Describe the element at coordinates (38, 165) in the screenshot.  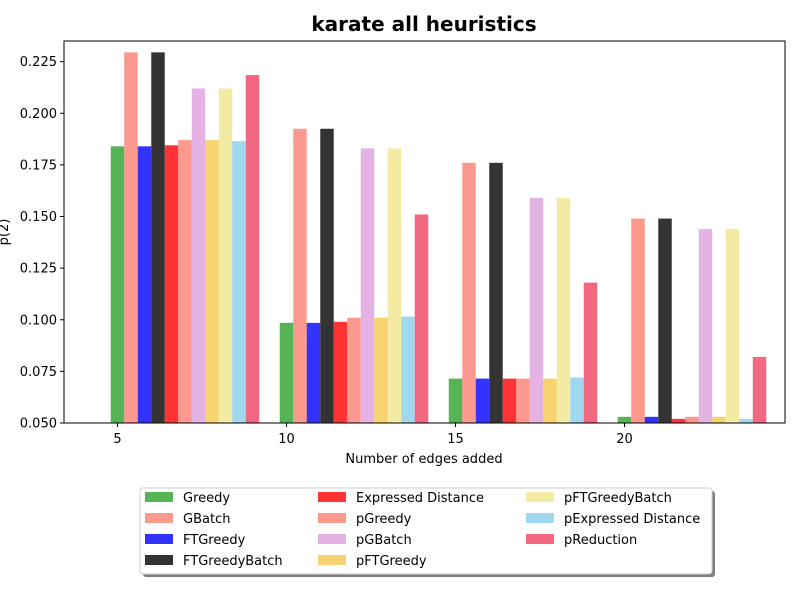
I see `y-tick-label: 0.175` at that location.